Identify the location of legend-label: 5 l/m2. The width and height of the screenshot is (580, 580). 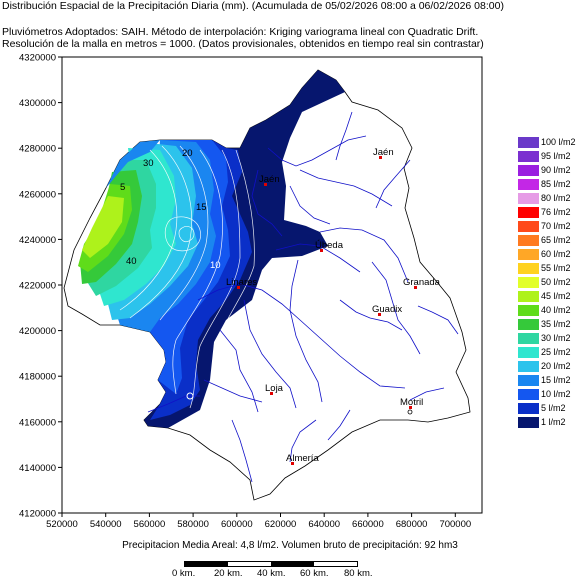
(553, 408).